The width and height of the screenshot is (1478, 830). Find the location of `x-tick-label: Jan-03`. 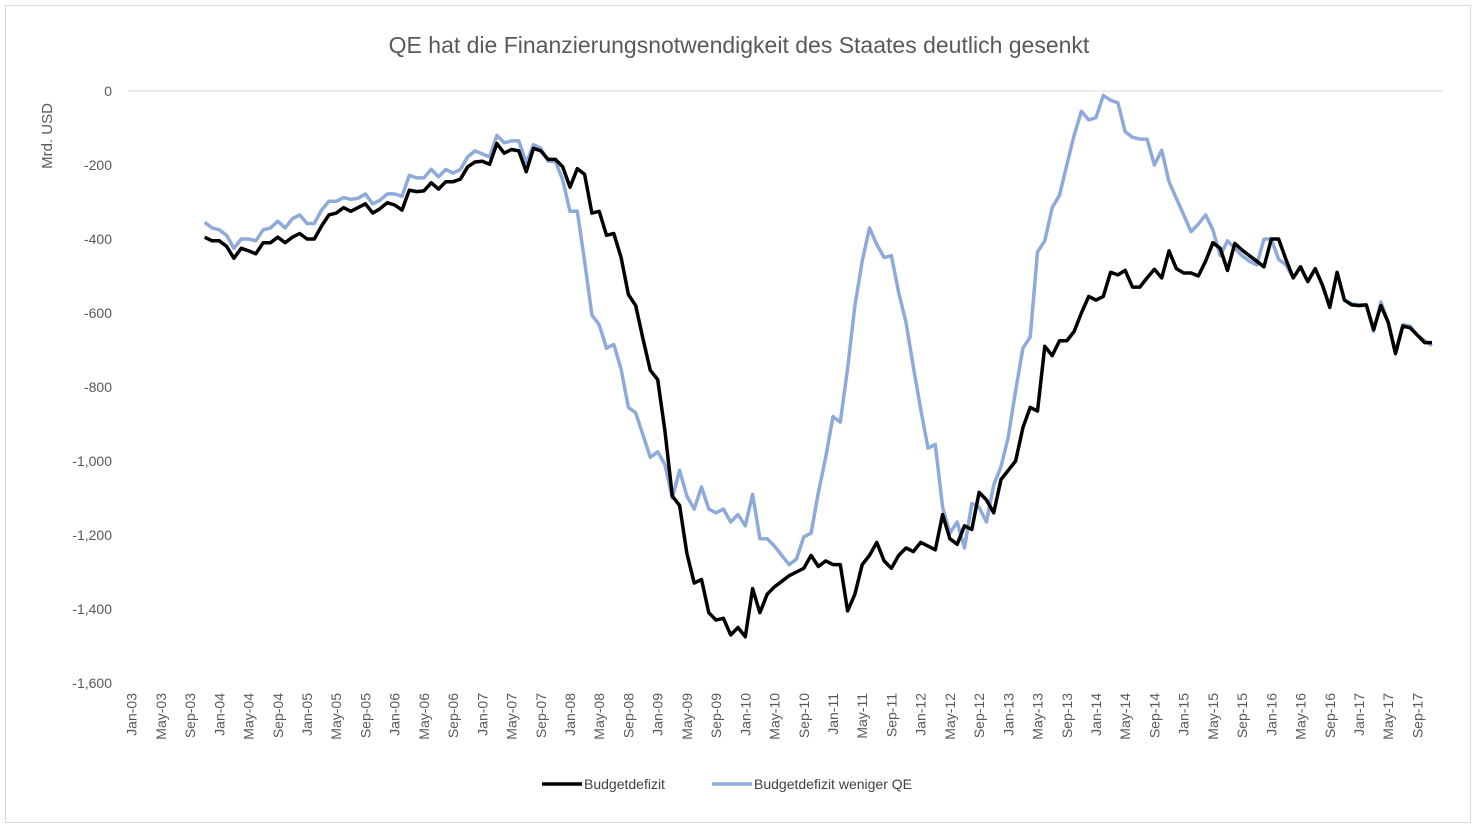

x-tick-label: Jan-03 is located at coordinates (132, 714).